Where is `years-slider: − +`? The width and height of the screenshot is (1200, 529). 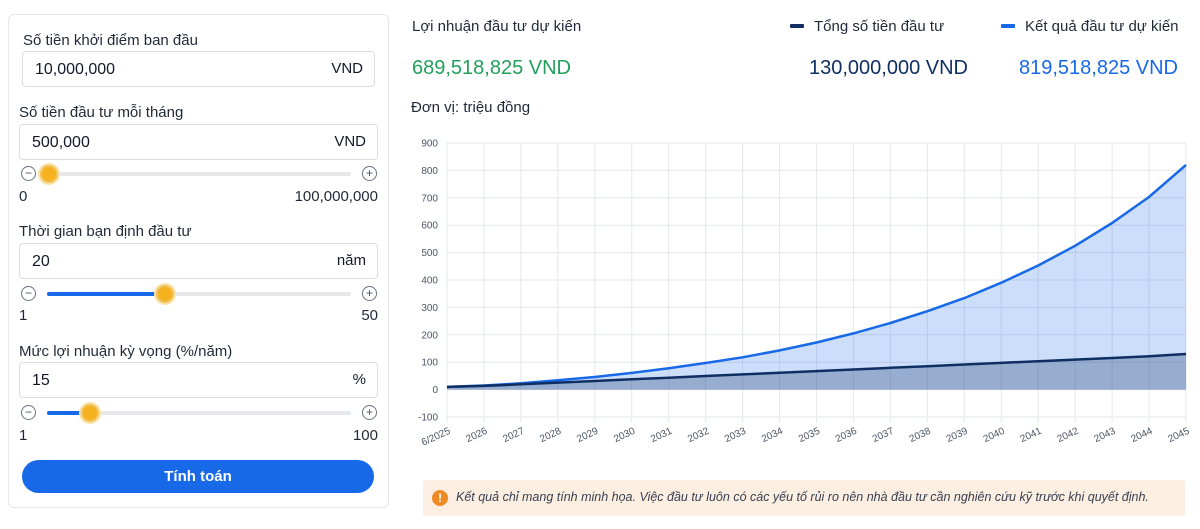 years-slider: − + is located at coordinates (199, 294).